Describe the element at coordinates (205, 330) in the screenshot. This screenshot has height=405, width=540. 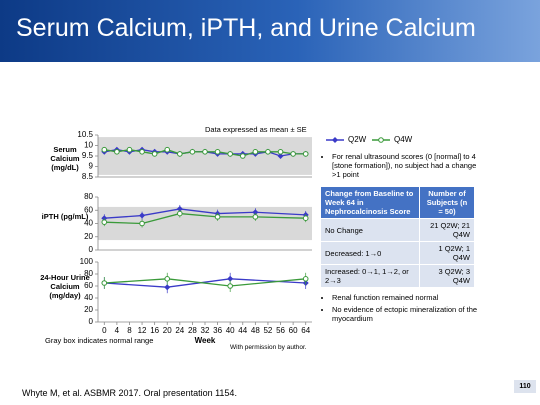
I see `x-tick-label: 32` at that location.